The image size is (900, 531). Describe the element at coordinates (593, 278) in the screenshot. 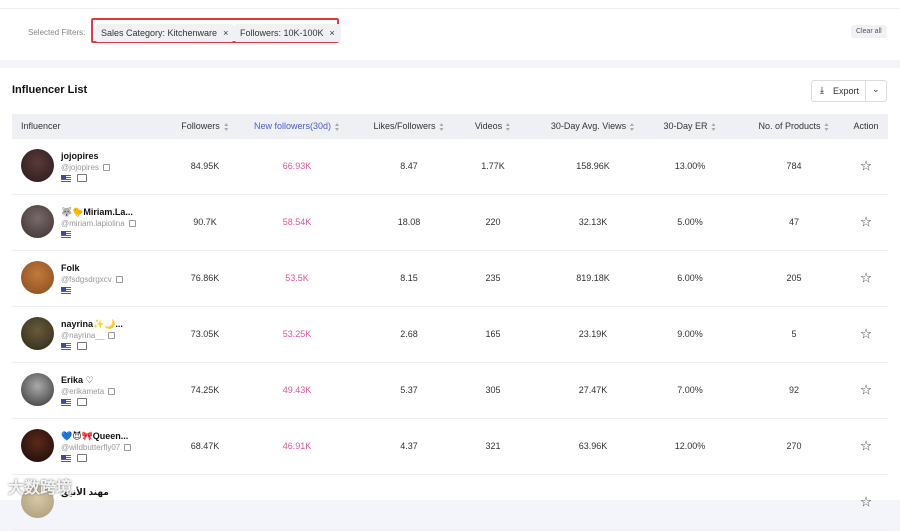

I see `table-cell: 819.18K` at that location.